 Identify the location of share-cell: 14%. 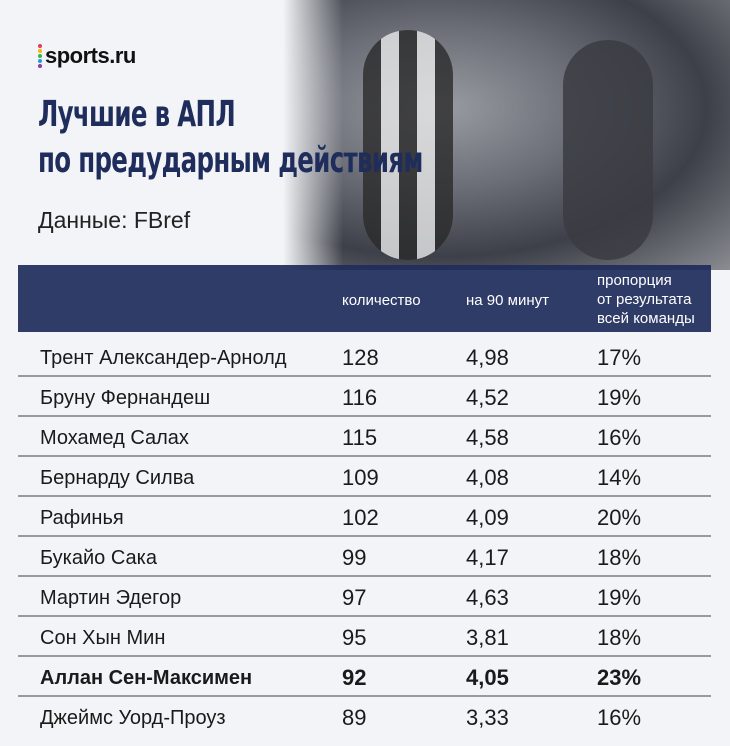
(619, 477).